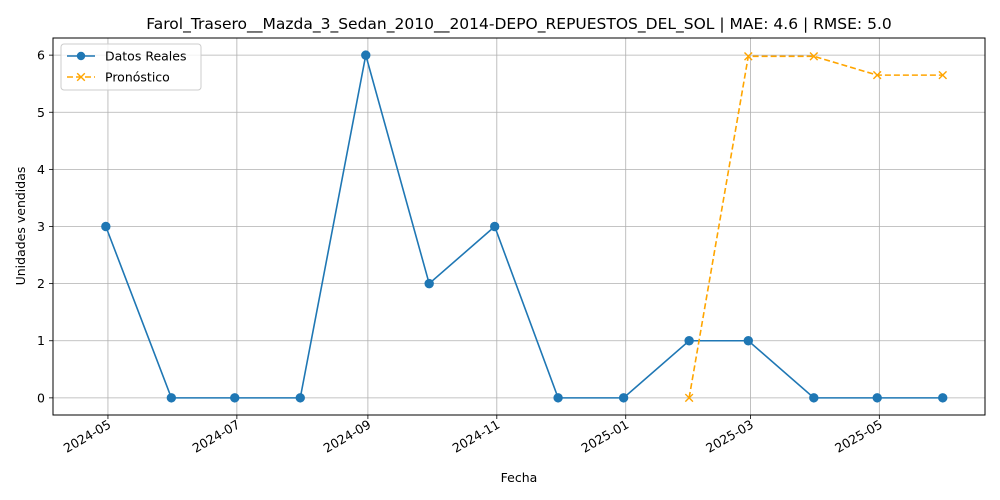  Describe the element at coordinates (145, 56) in the screenshot. I see `legend-label: Datos Reales` at that location.